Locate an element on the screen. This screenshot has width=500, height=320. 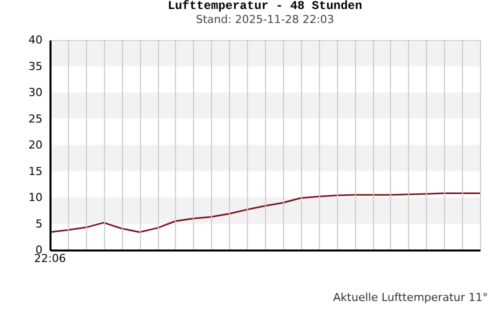
chart-title: Lufttemperatur - 48 Stunden is located at coordinates (265, 6).